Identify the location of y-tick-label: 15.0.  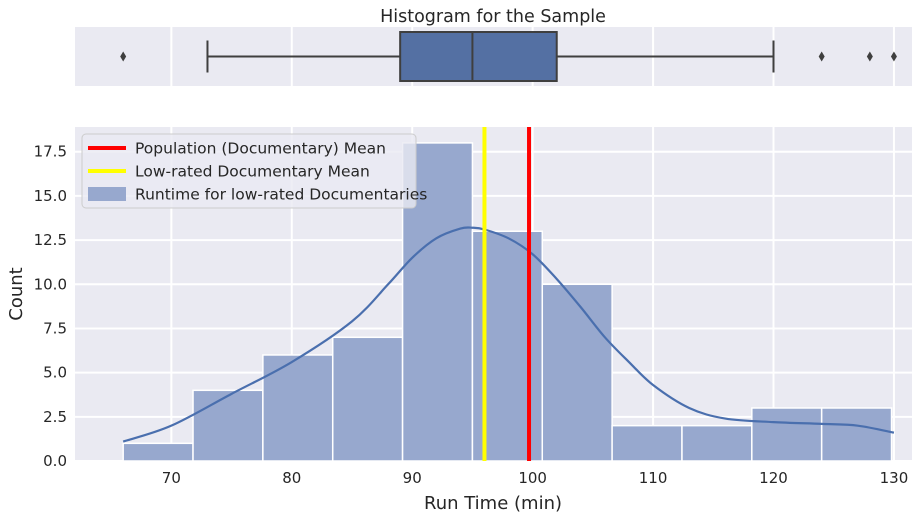
(50, 196).